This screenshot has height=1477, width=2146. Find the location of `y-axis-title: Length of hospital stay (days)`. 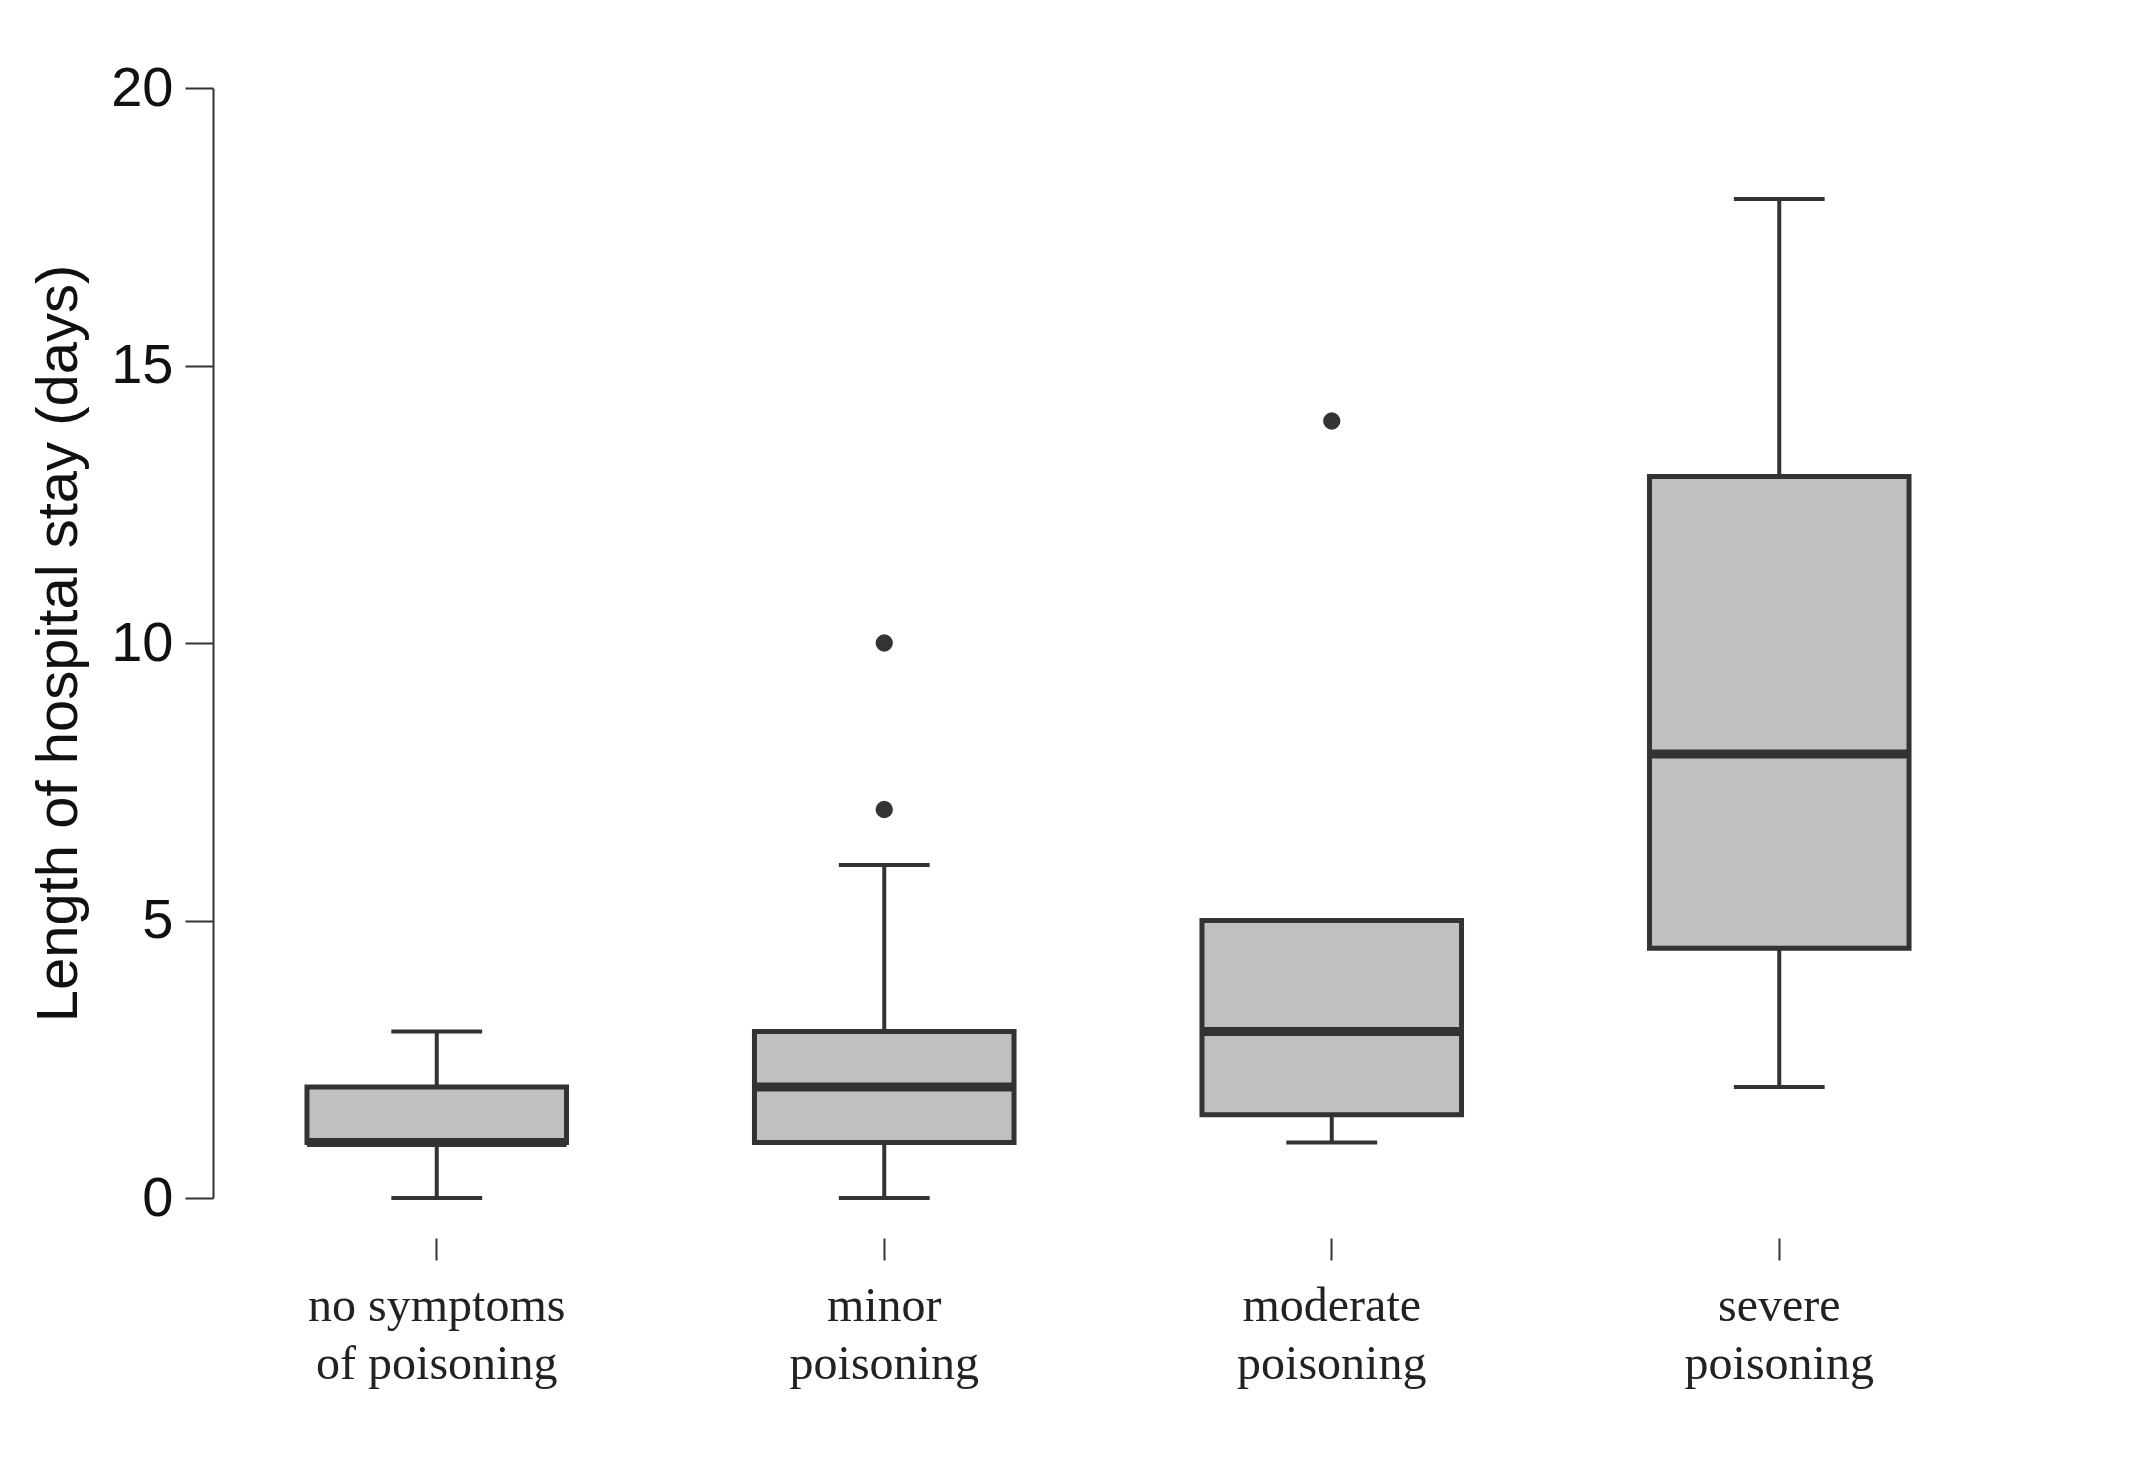

y-axis-title: Length of hospital stay (days) is located at coordinates (57, 643).